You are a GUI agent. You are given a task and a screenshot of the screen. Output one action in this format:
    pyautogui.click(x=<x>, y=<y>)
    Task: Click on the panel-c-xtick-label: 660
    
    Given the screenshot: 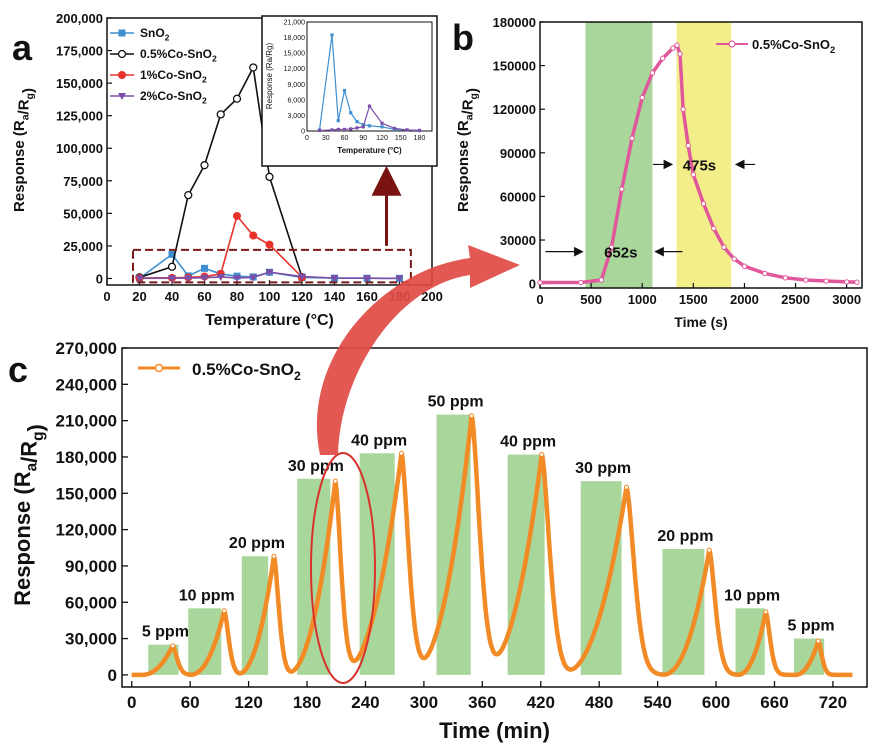 What is the action you would take?
    pyautogui.click(x=774, y=702)
    